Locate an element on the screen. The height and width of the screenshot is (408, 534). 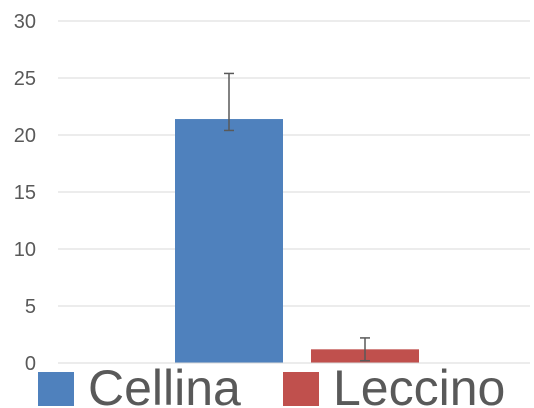
legend-label: Cellina is located at coordinates (164, 384).